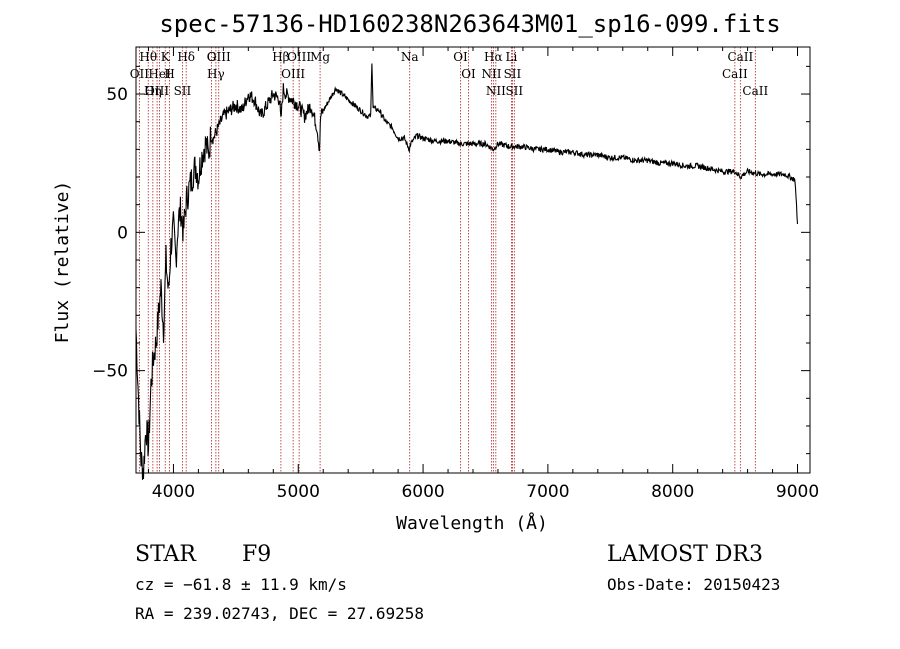  Describe the element at coordinates (241, 584) in the screenshot. I see `redshift-cz: cz = −61.8 ± 11.9 km/s` at that location.